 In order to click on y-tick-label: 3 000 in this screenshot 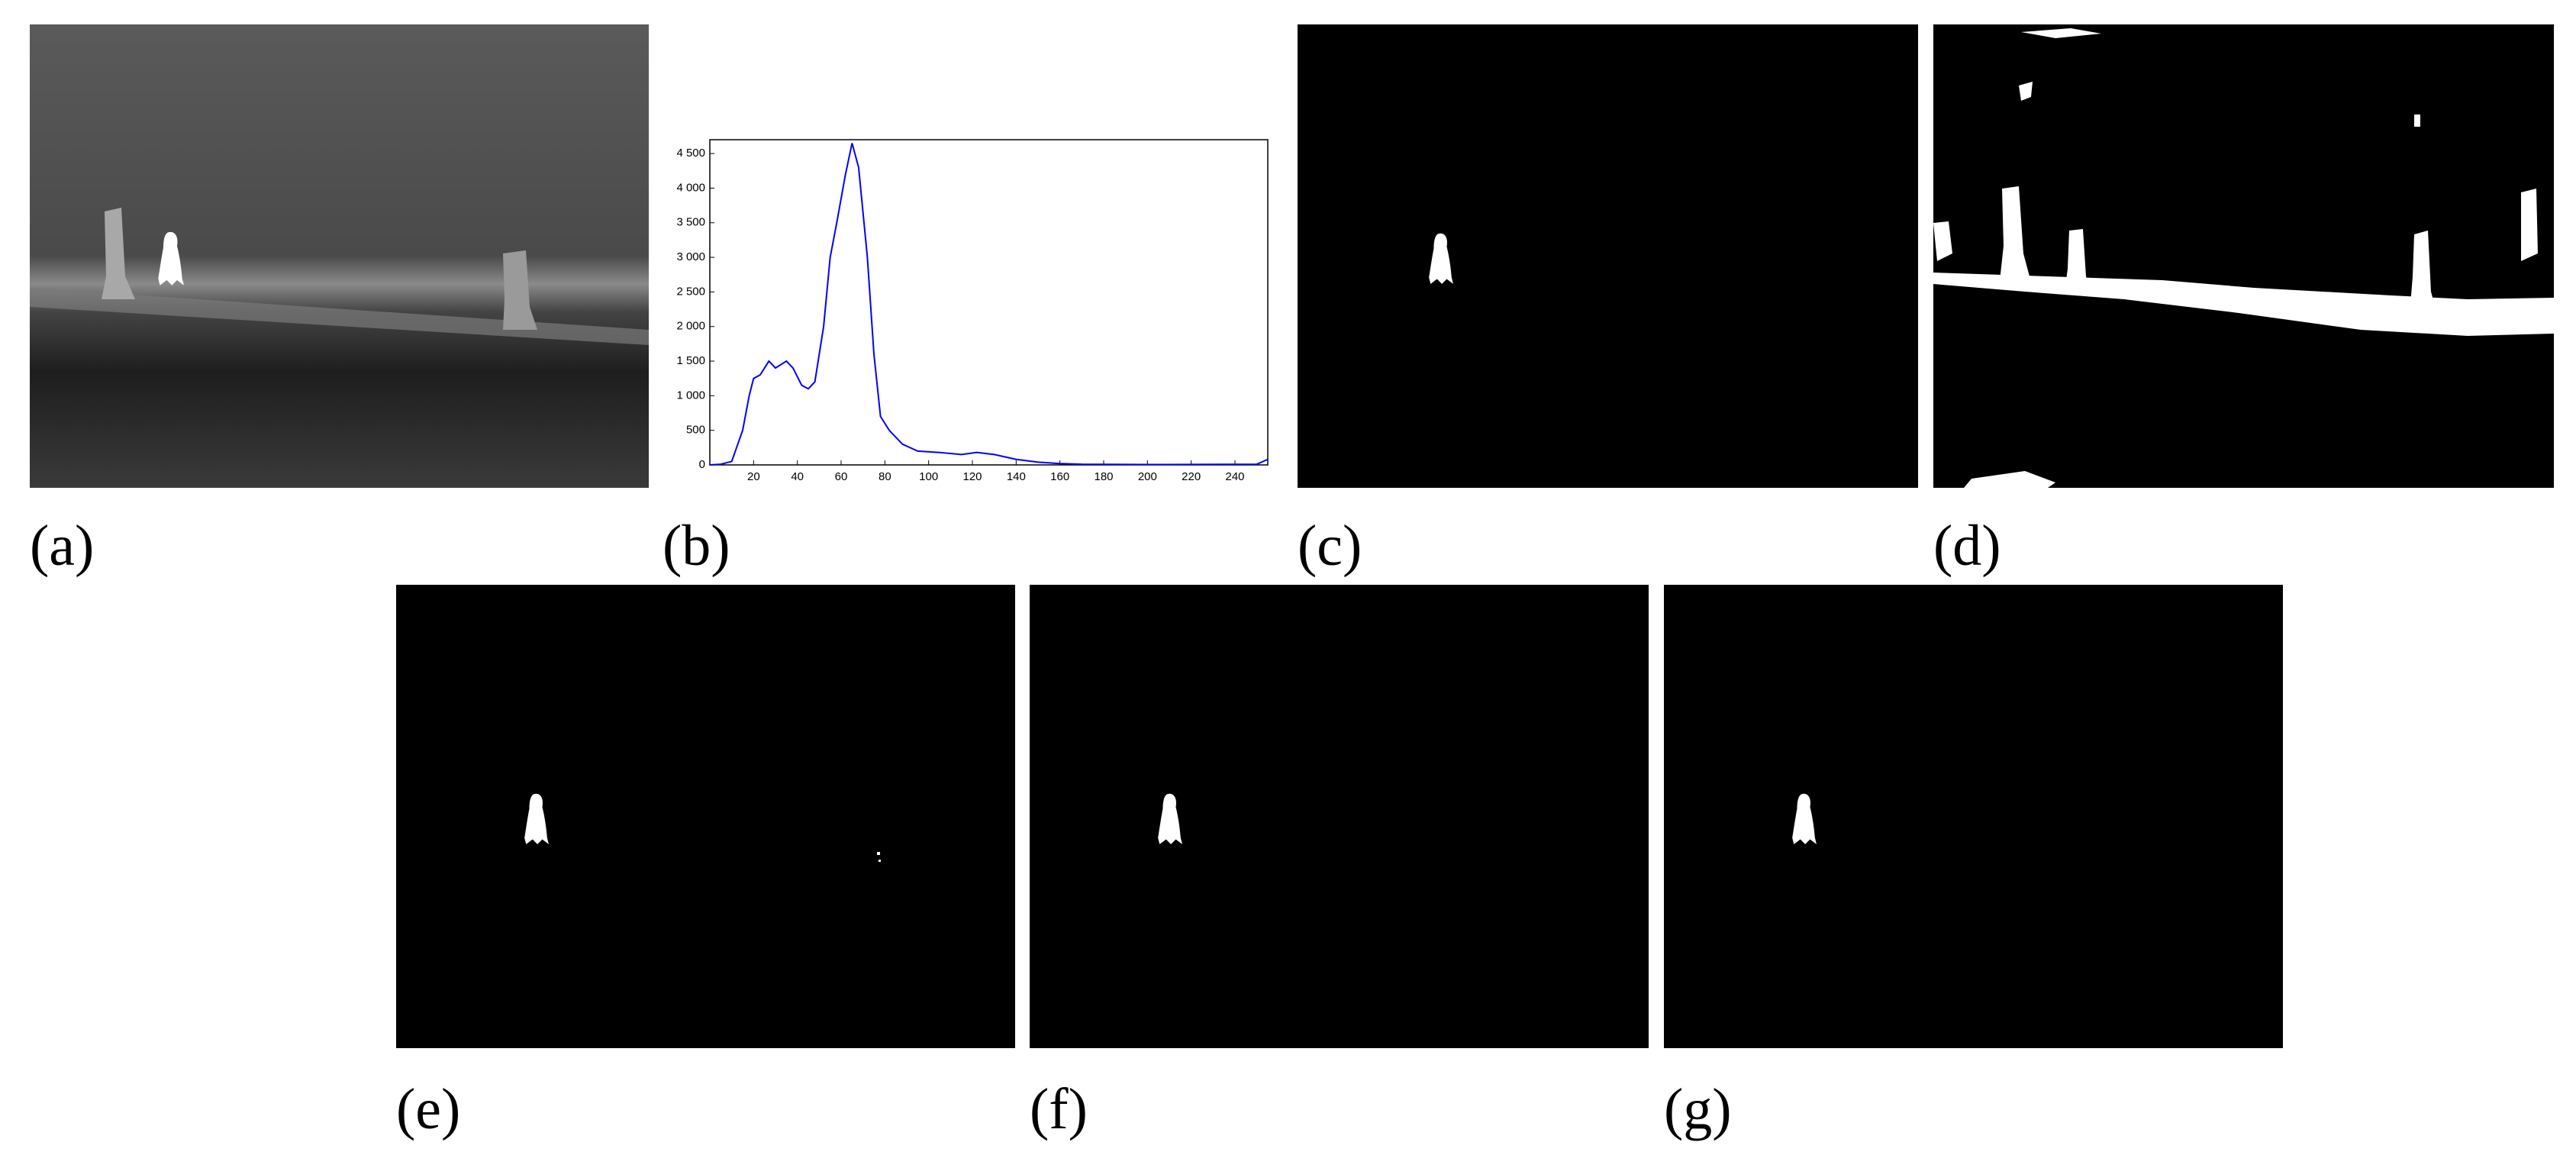, I will do `click(690, 256)`.